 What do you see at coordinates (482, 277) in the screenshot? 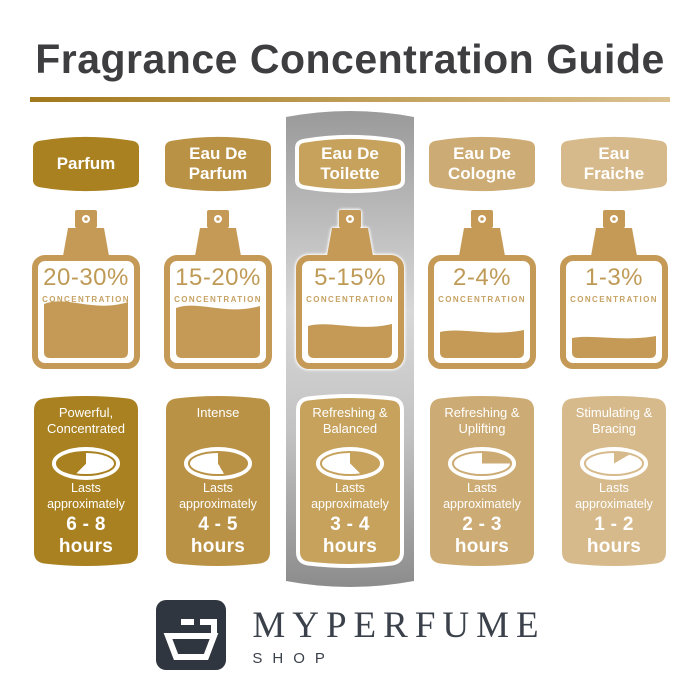
I see `concentration-percentage: 2-4%` at bounding box center [482, 277].